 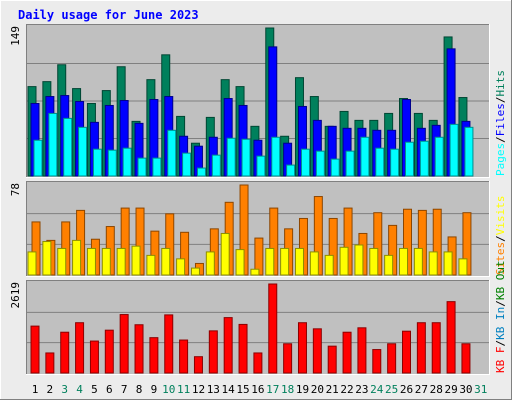 What do you see at coordinates (213, 389) in the screenshot?
I see `x-tick-label-day-13: 13` at bounding box center [213, 389].